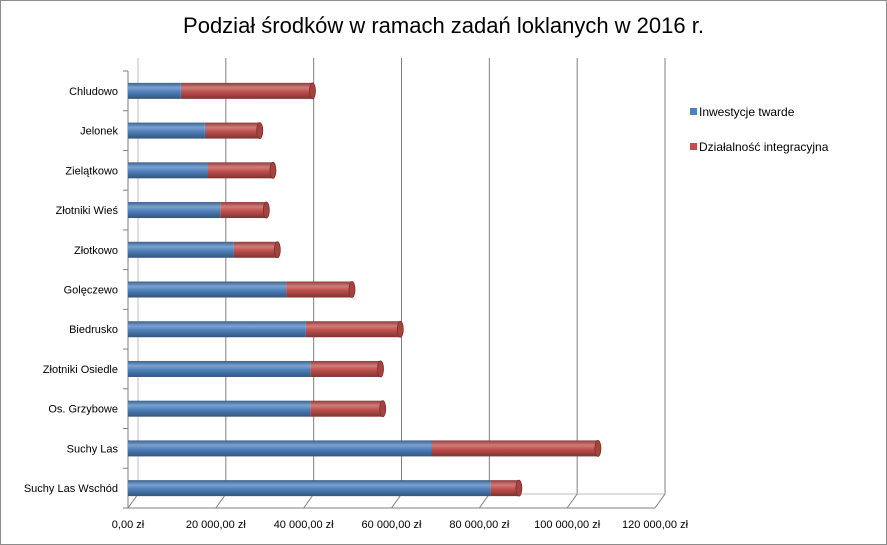 This screenshot has height=545, width=887. Describe the element at coordinates (96, 251) in the screenshot. I see `y-tick-label: Złotkowo` at that location.